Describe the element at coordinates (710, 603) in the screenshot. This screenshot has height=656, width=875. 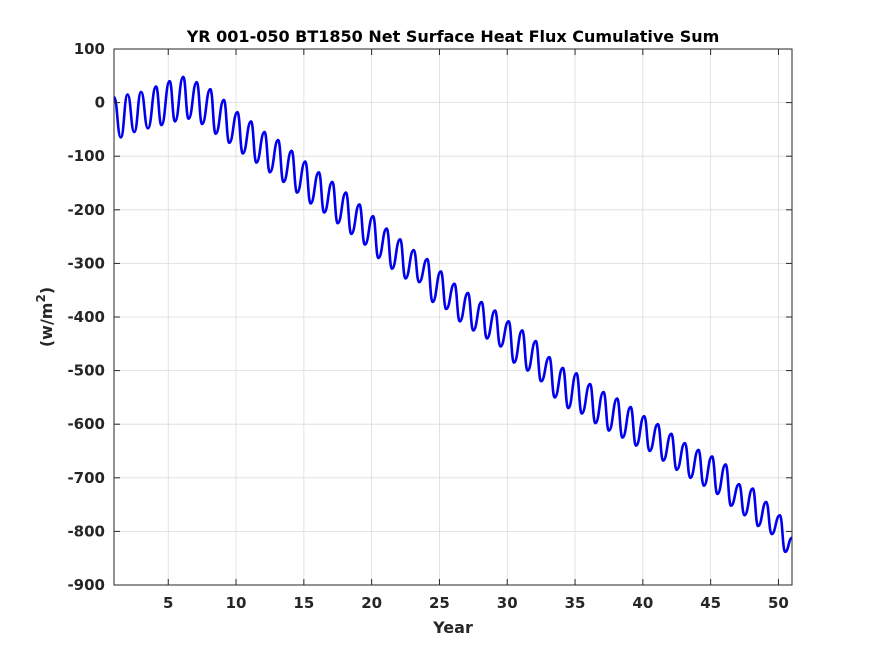
I see `x-tick-label: 45` at that location.